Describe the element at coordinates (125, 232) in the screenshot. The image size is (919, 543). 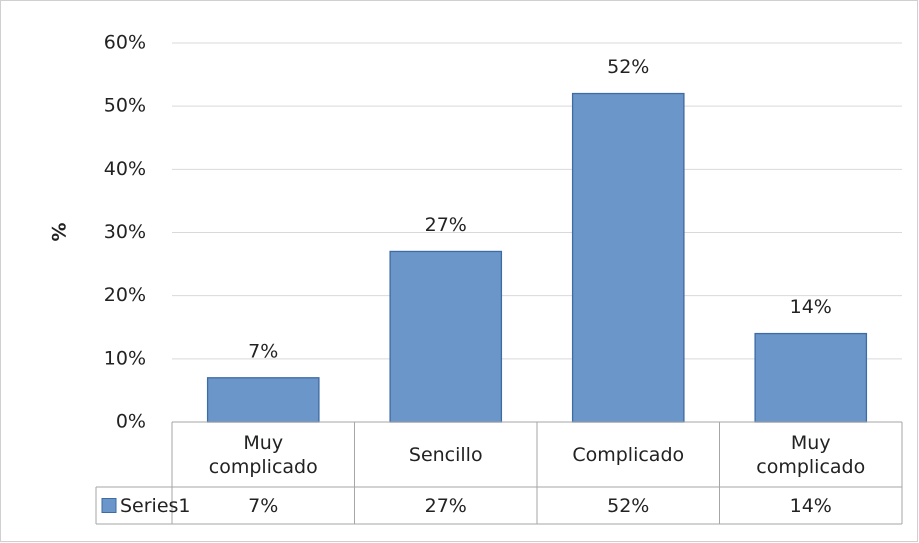
I see `y-tick-label: 30%` at that location.